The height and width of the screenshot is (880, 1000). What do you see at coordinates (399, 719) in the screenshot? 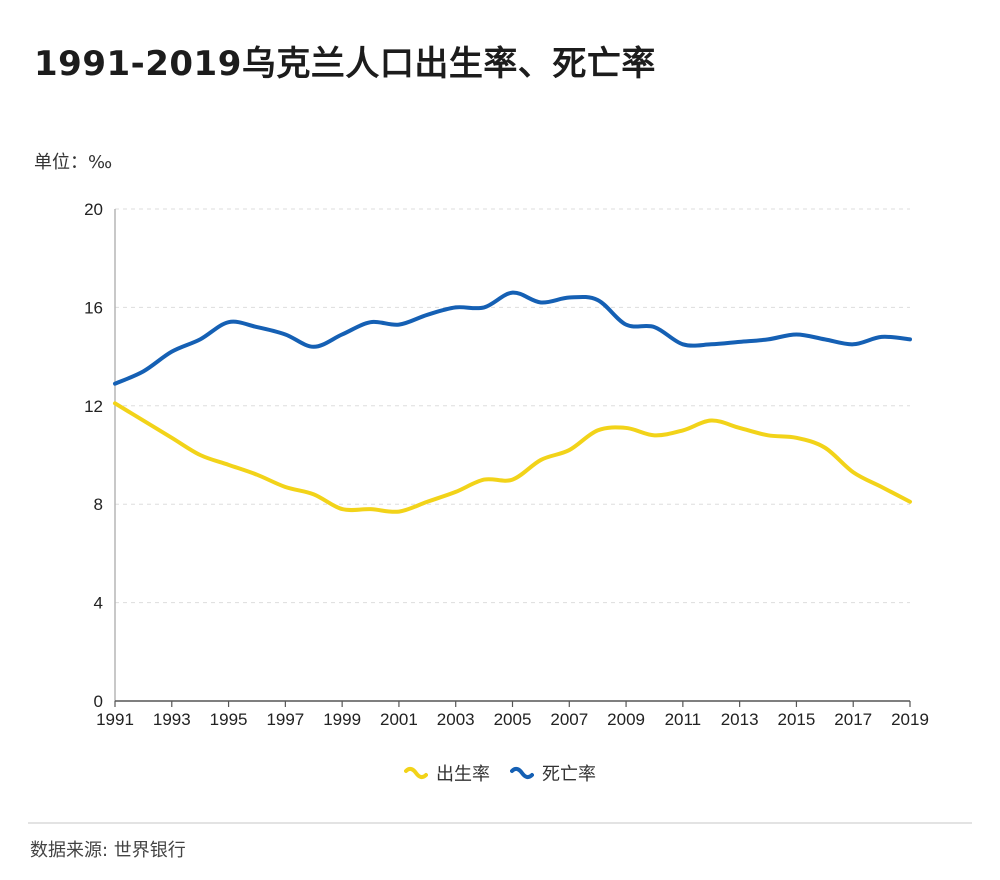
I see `x-tick-label: 2001` at bounding box center [399, 719].